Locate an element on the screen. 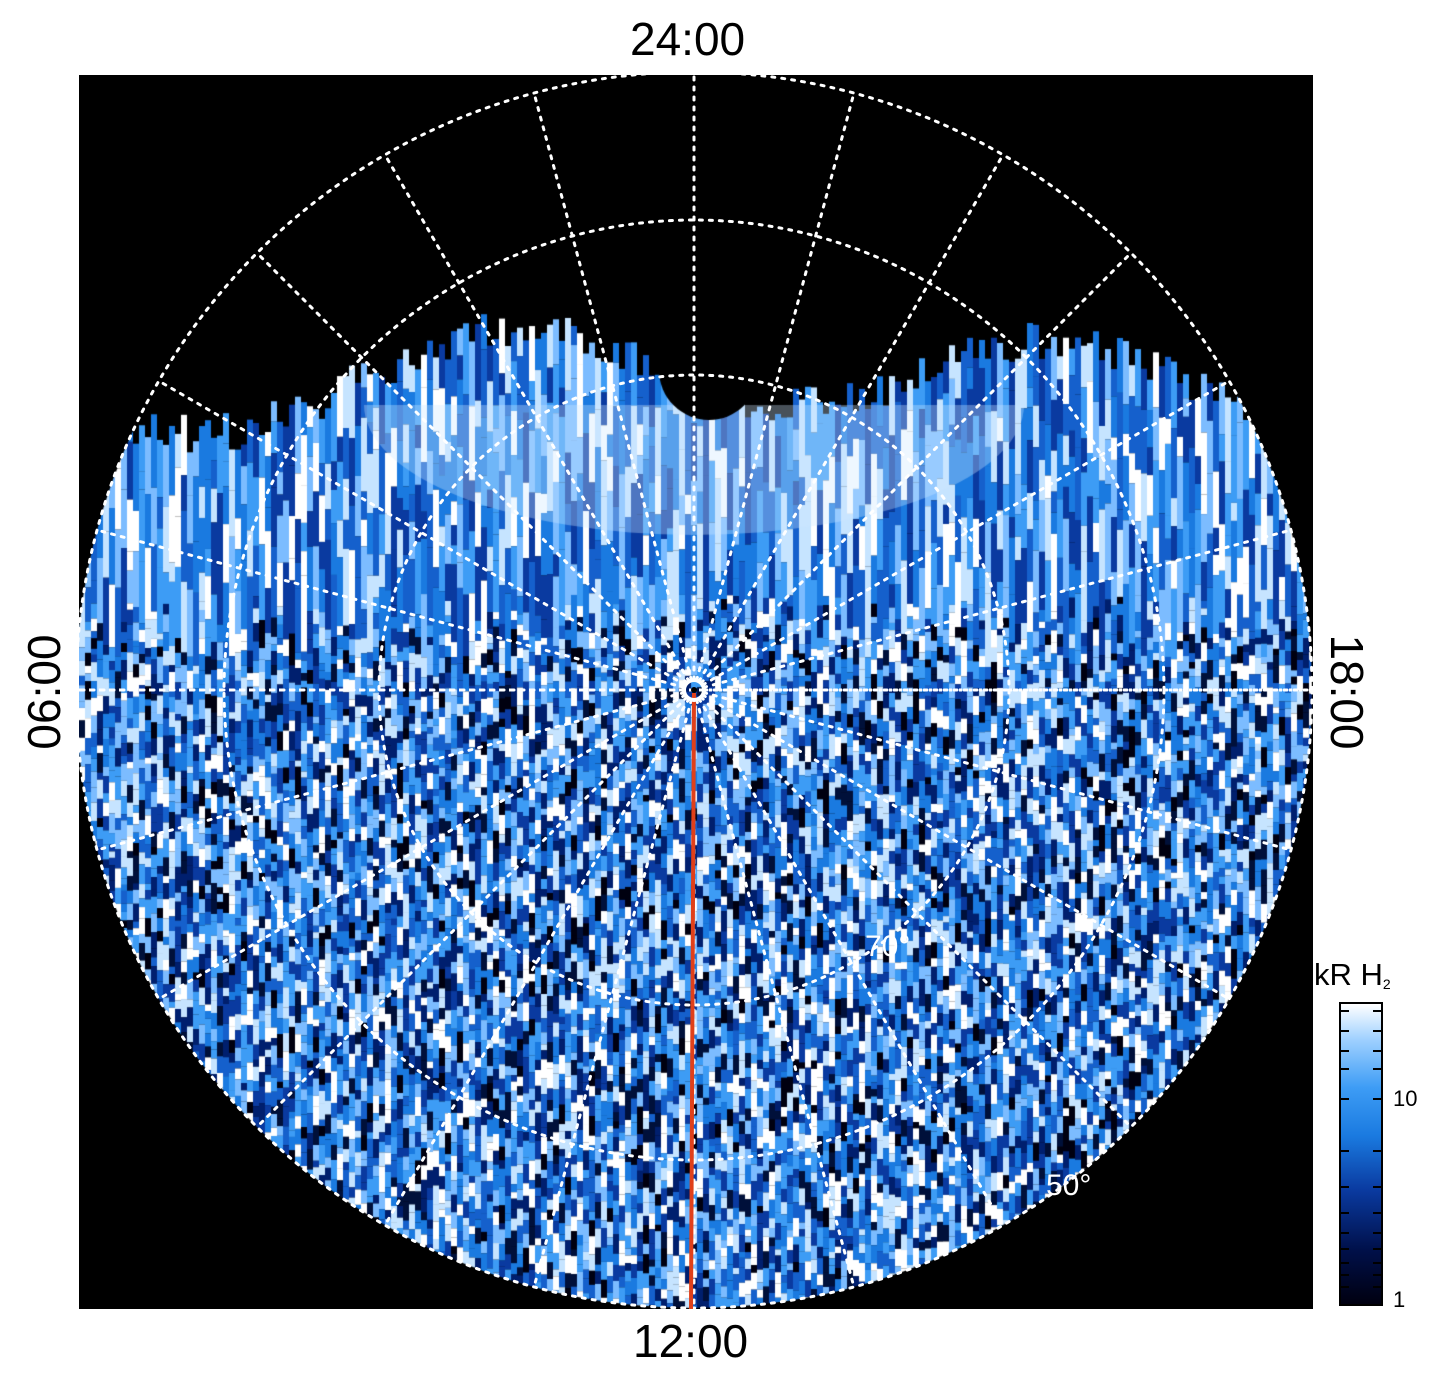 This screenshot has height=1384, width=1447. colorbar-title-subscript: 2 is located at coordinates (1386, 984).